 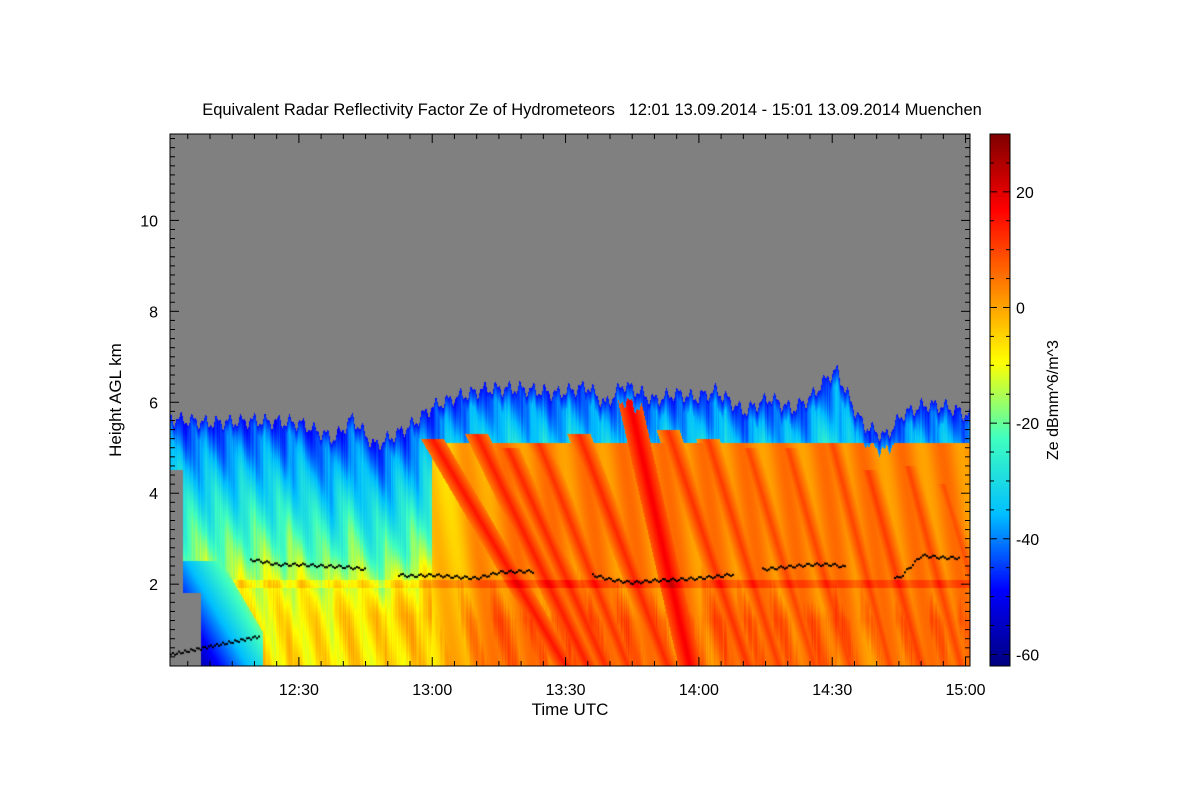 What do you see at coordinates (115, 400) in the screenshot?
I see `y-axis-label: Height AGL km` at bounding box center [115, 400].